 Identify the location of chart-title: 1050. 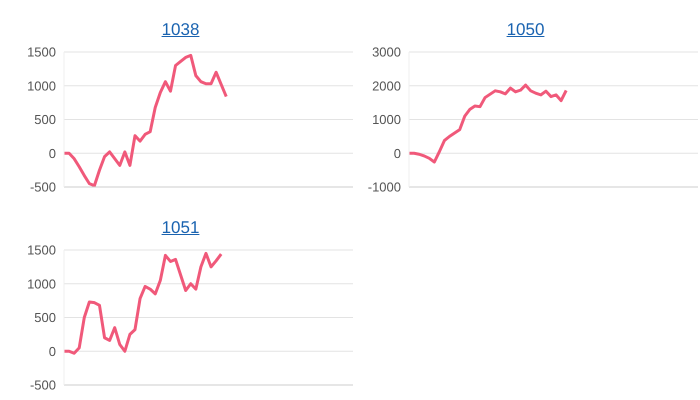
(526, 30).